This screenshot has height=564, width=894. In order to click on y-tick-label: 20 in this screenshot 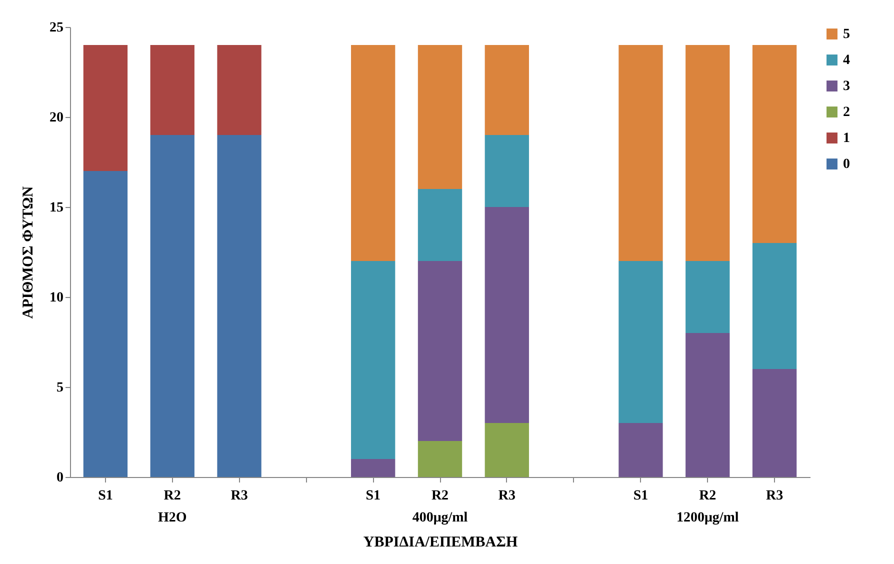, I will do `click(57, 118)`.